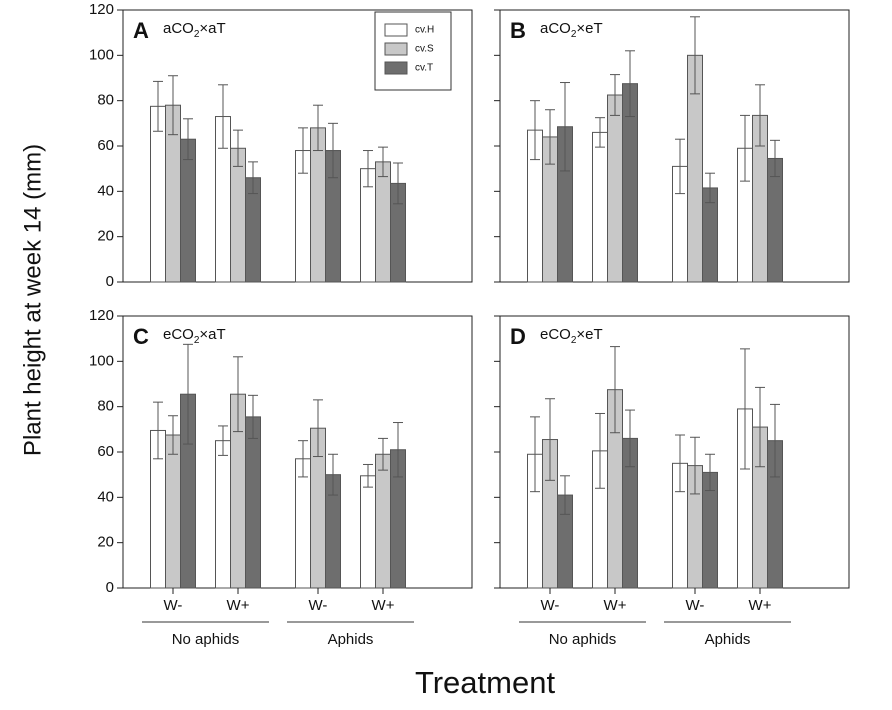  Describe the element at coordinates (571, 336) in the screenshot. I see `panel-condition: eCO2×eT` at that location.